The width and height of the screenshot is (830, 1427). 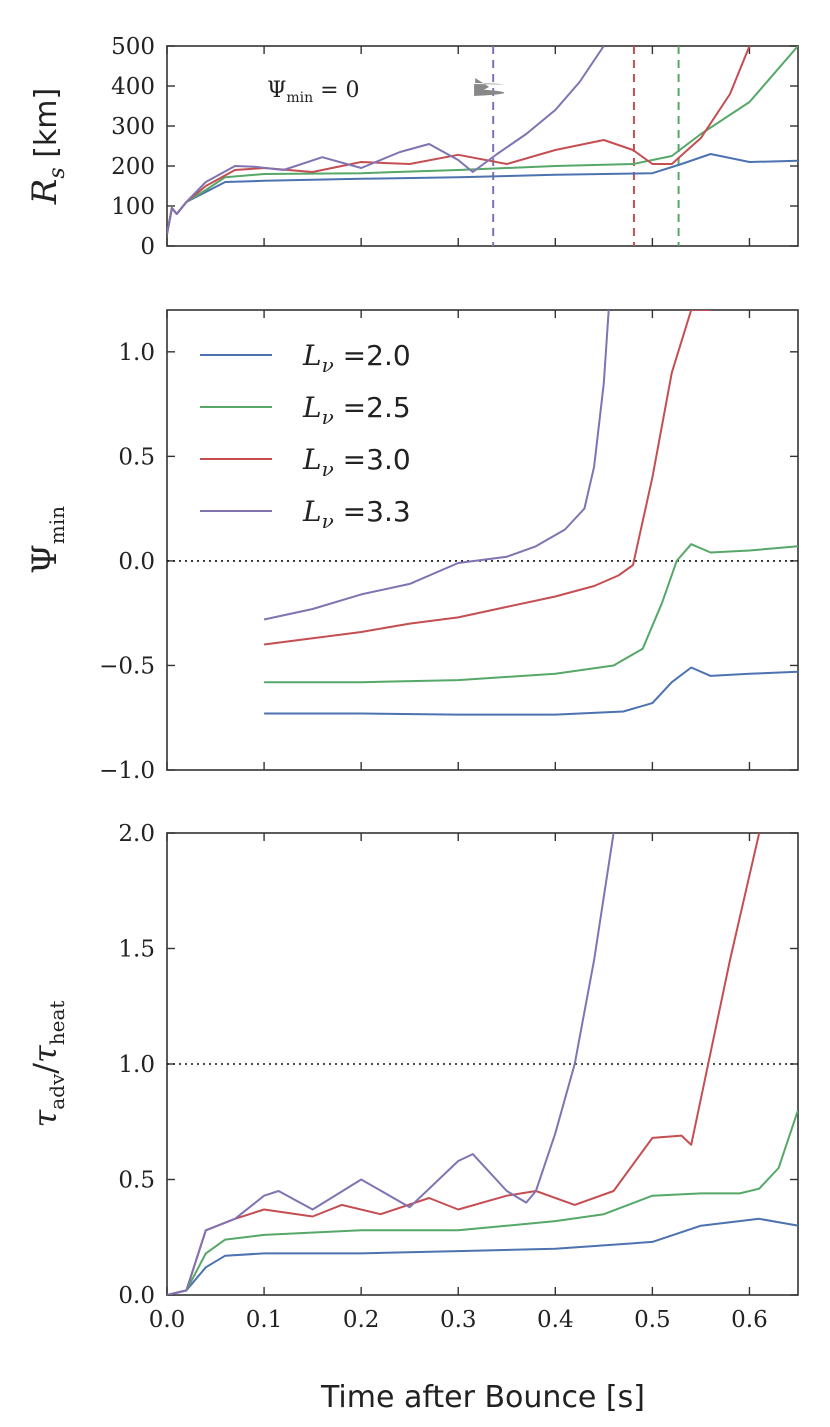 What do you see at coordinates (555, 1320) in the screenshot?
I see `bottom-xtick-label: 0.4` at bounding box center [555, 1320].